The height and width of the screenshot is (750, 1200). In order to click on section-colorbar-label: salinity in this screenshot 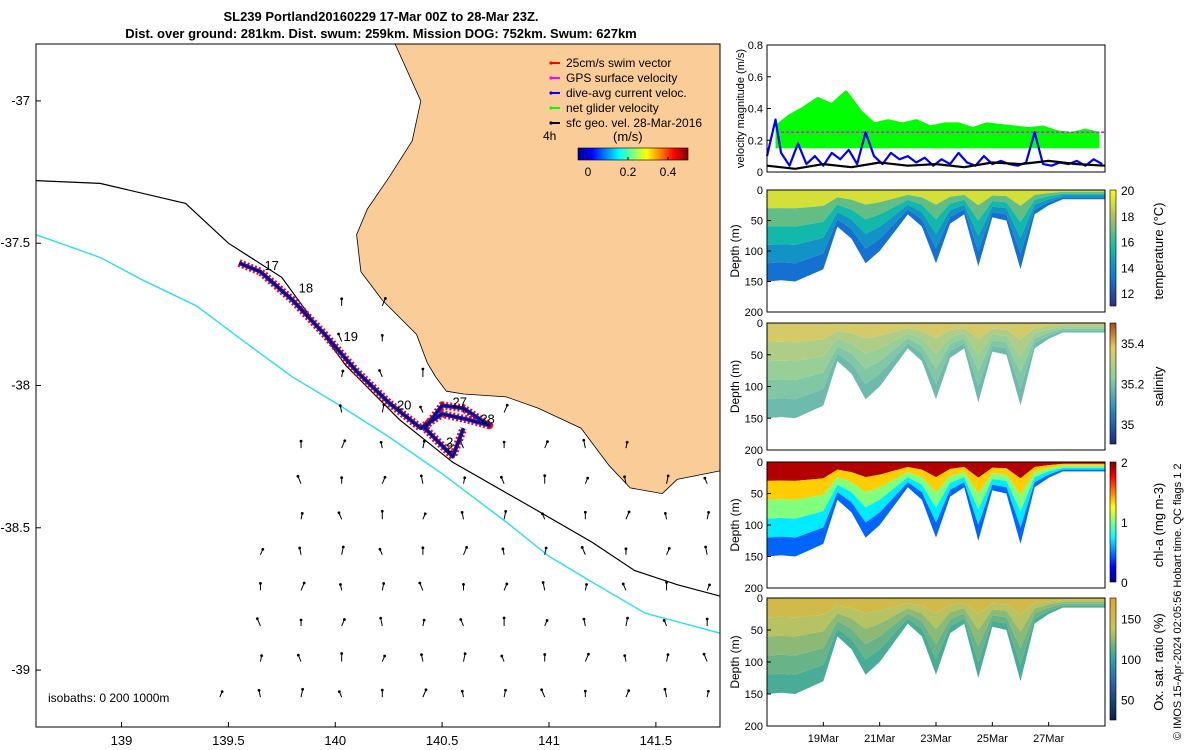, I will do `click(1158, 386)`.